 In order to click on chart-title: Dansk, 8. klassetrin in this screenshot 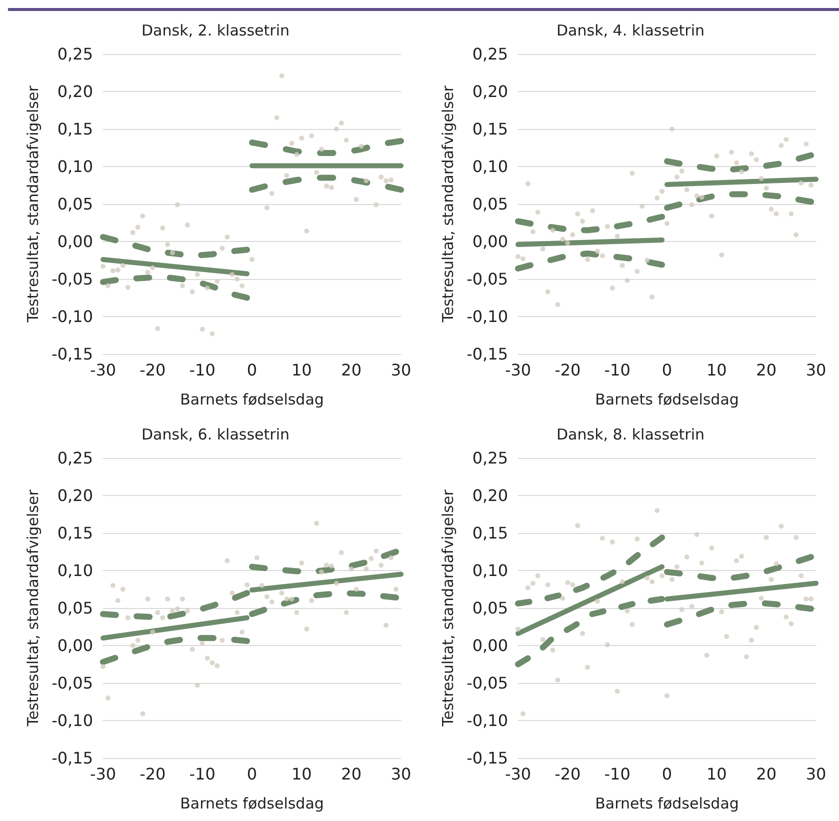, I will do `click(630, 435)`.